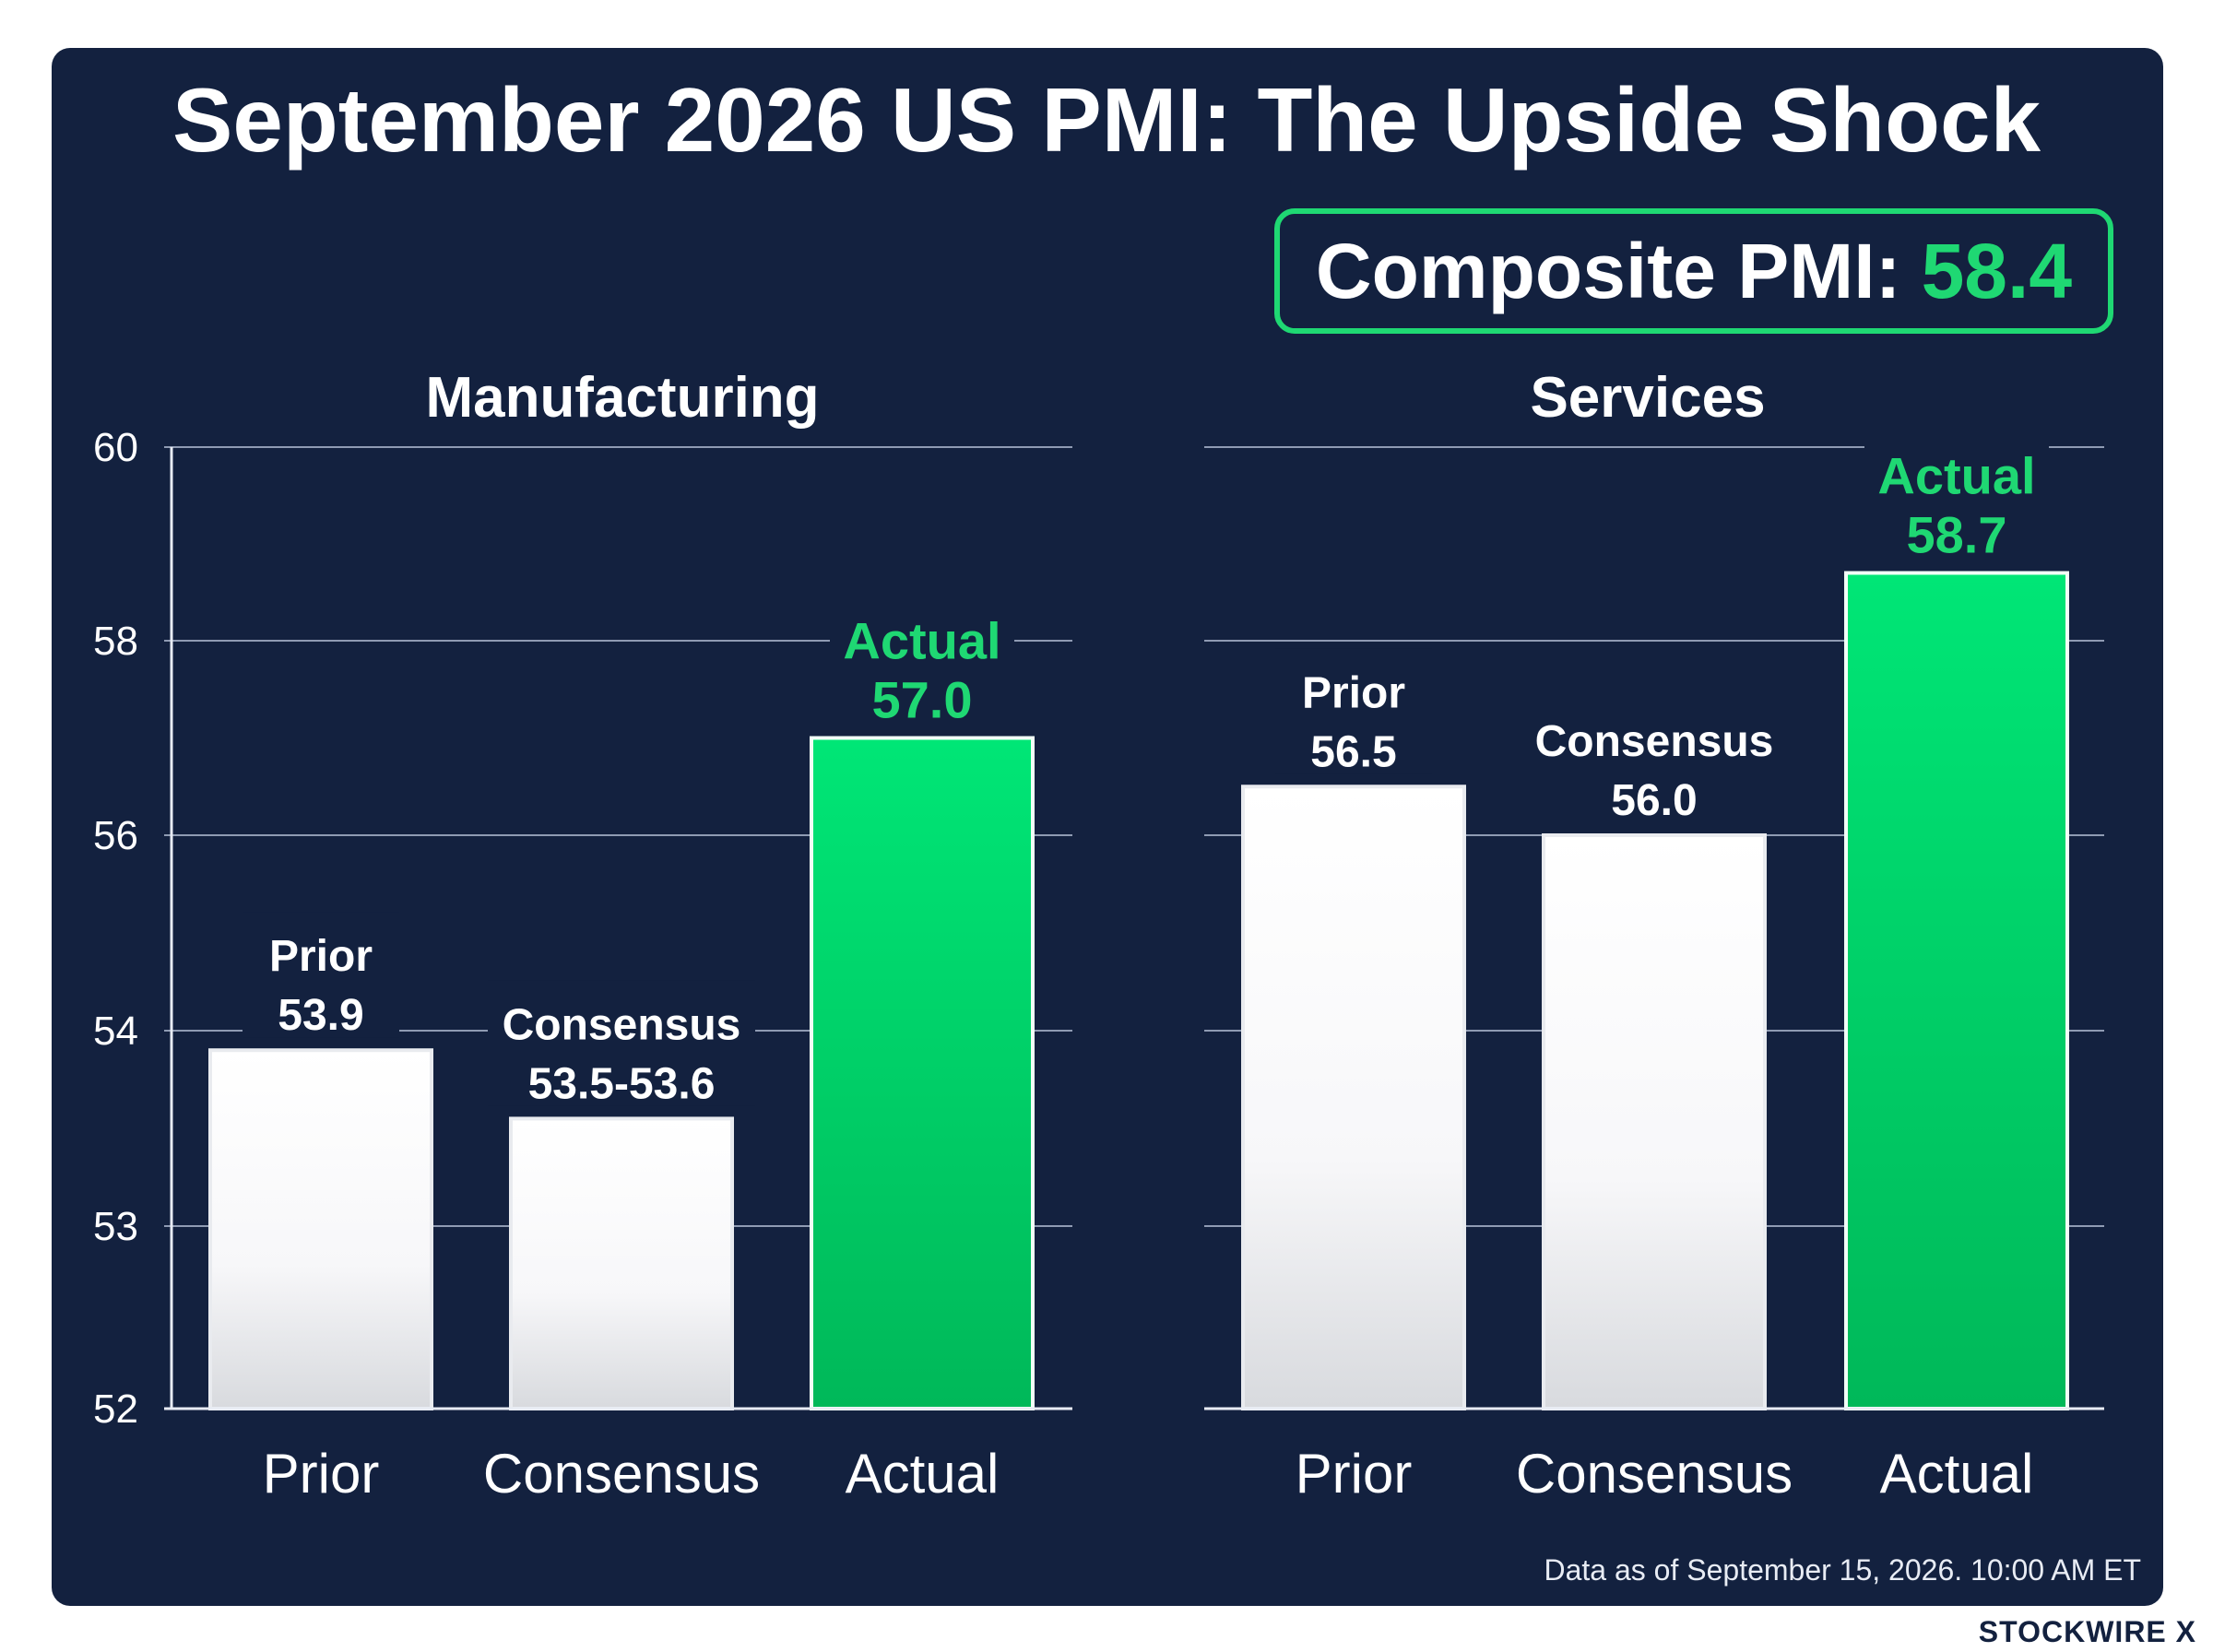  Describe the element at coordinates (622, 1024) in the screenshot. I see `manufacturing-bar-label-name: Consensus` at that location.